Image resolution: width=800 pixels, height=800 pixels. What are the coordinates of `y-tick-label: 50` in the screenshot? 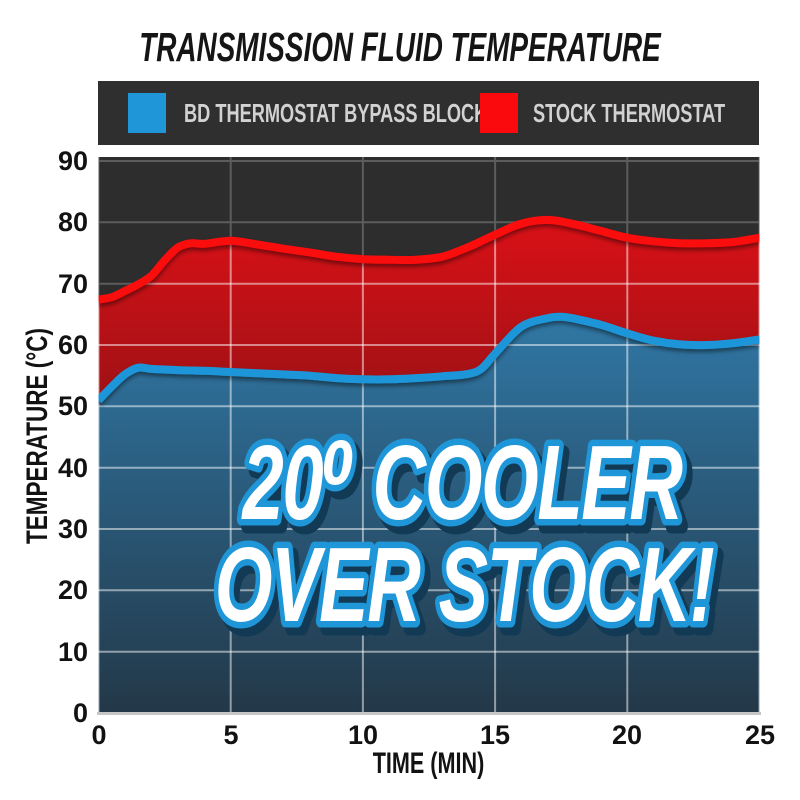 It's located at (72, 406).